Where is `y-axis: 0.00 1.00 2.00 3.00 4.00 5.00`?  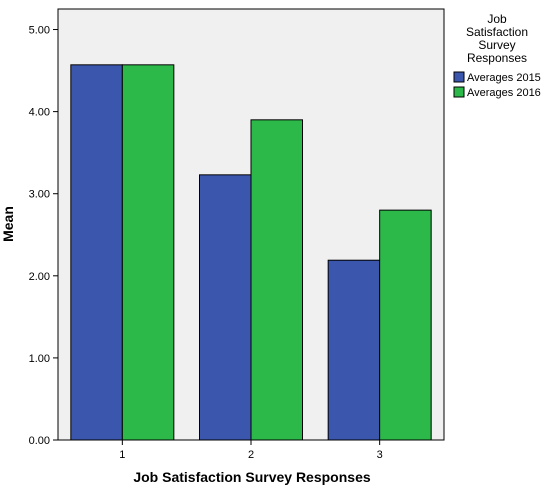
y-axis: 0.00 1.00 2.00 3.00 4.00 5.00 is located at coordinates (43, 236).